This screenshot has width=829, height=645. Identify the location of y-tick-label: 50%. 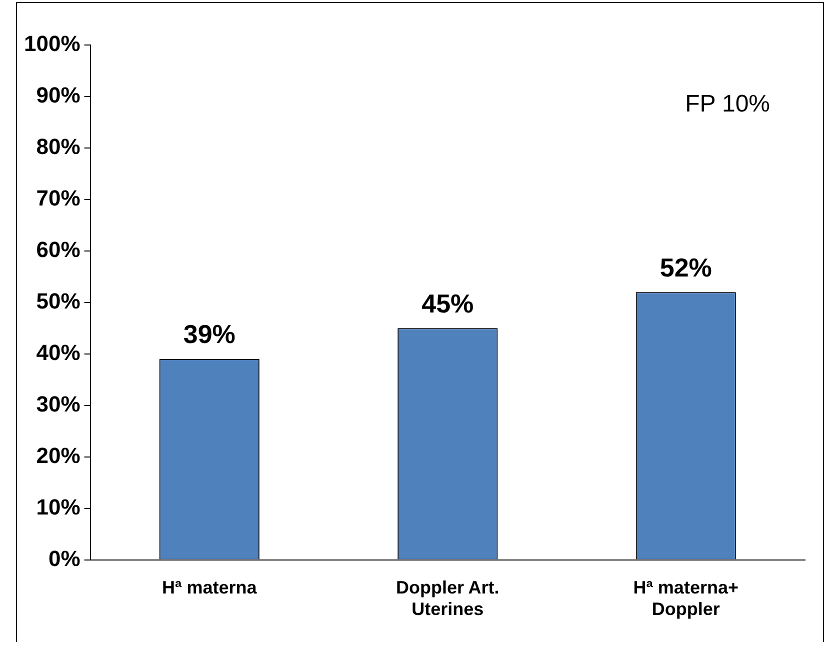
(58, 301).